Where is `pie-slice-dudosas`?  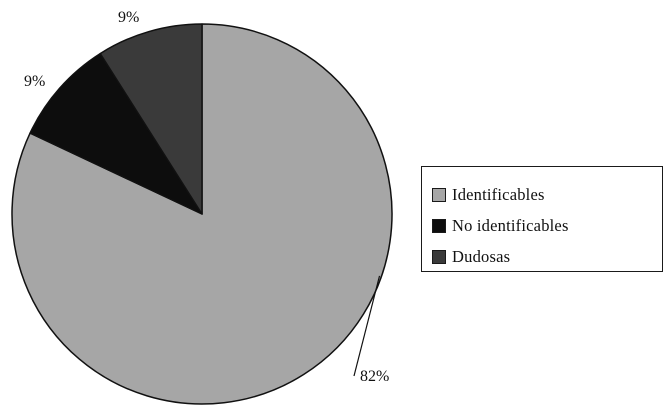 pie-slice-dudosas is located at coordinates (151, 119).